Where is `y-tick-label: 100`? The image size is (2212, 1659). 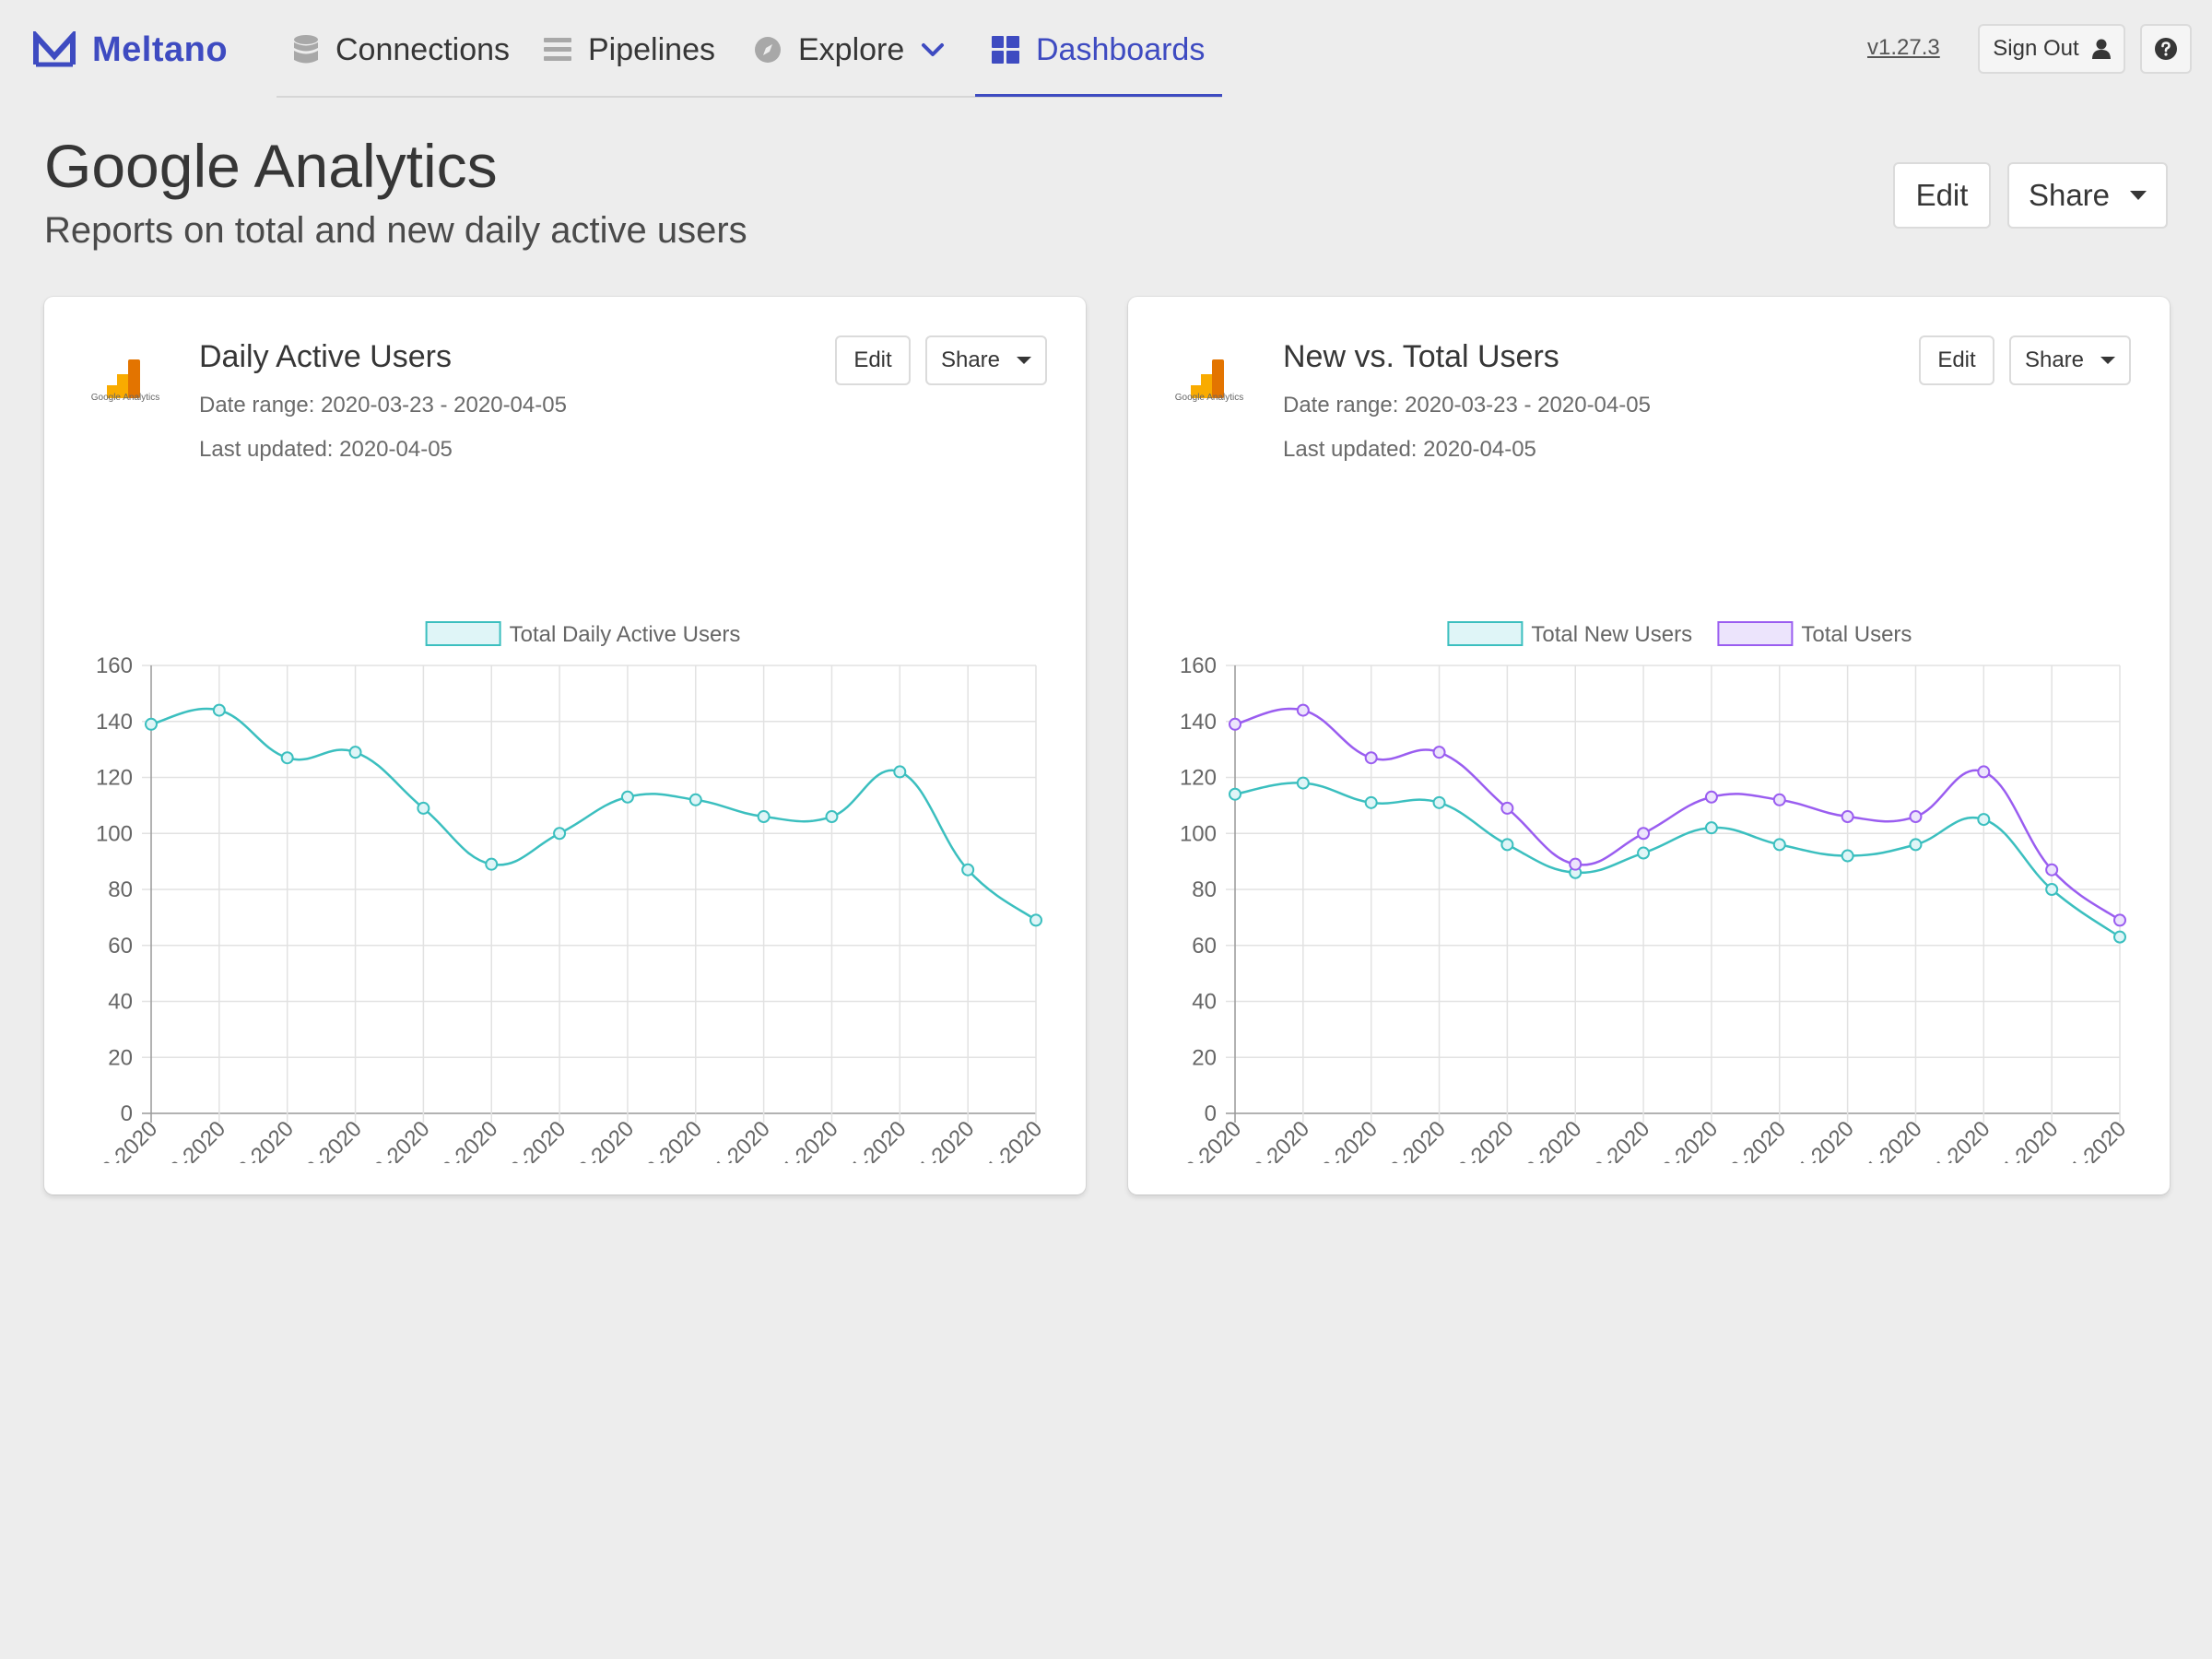 y-tick-label: 100 is located at coordinates (1198, 833).